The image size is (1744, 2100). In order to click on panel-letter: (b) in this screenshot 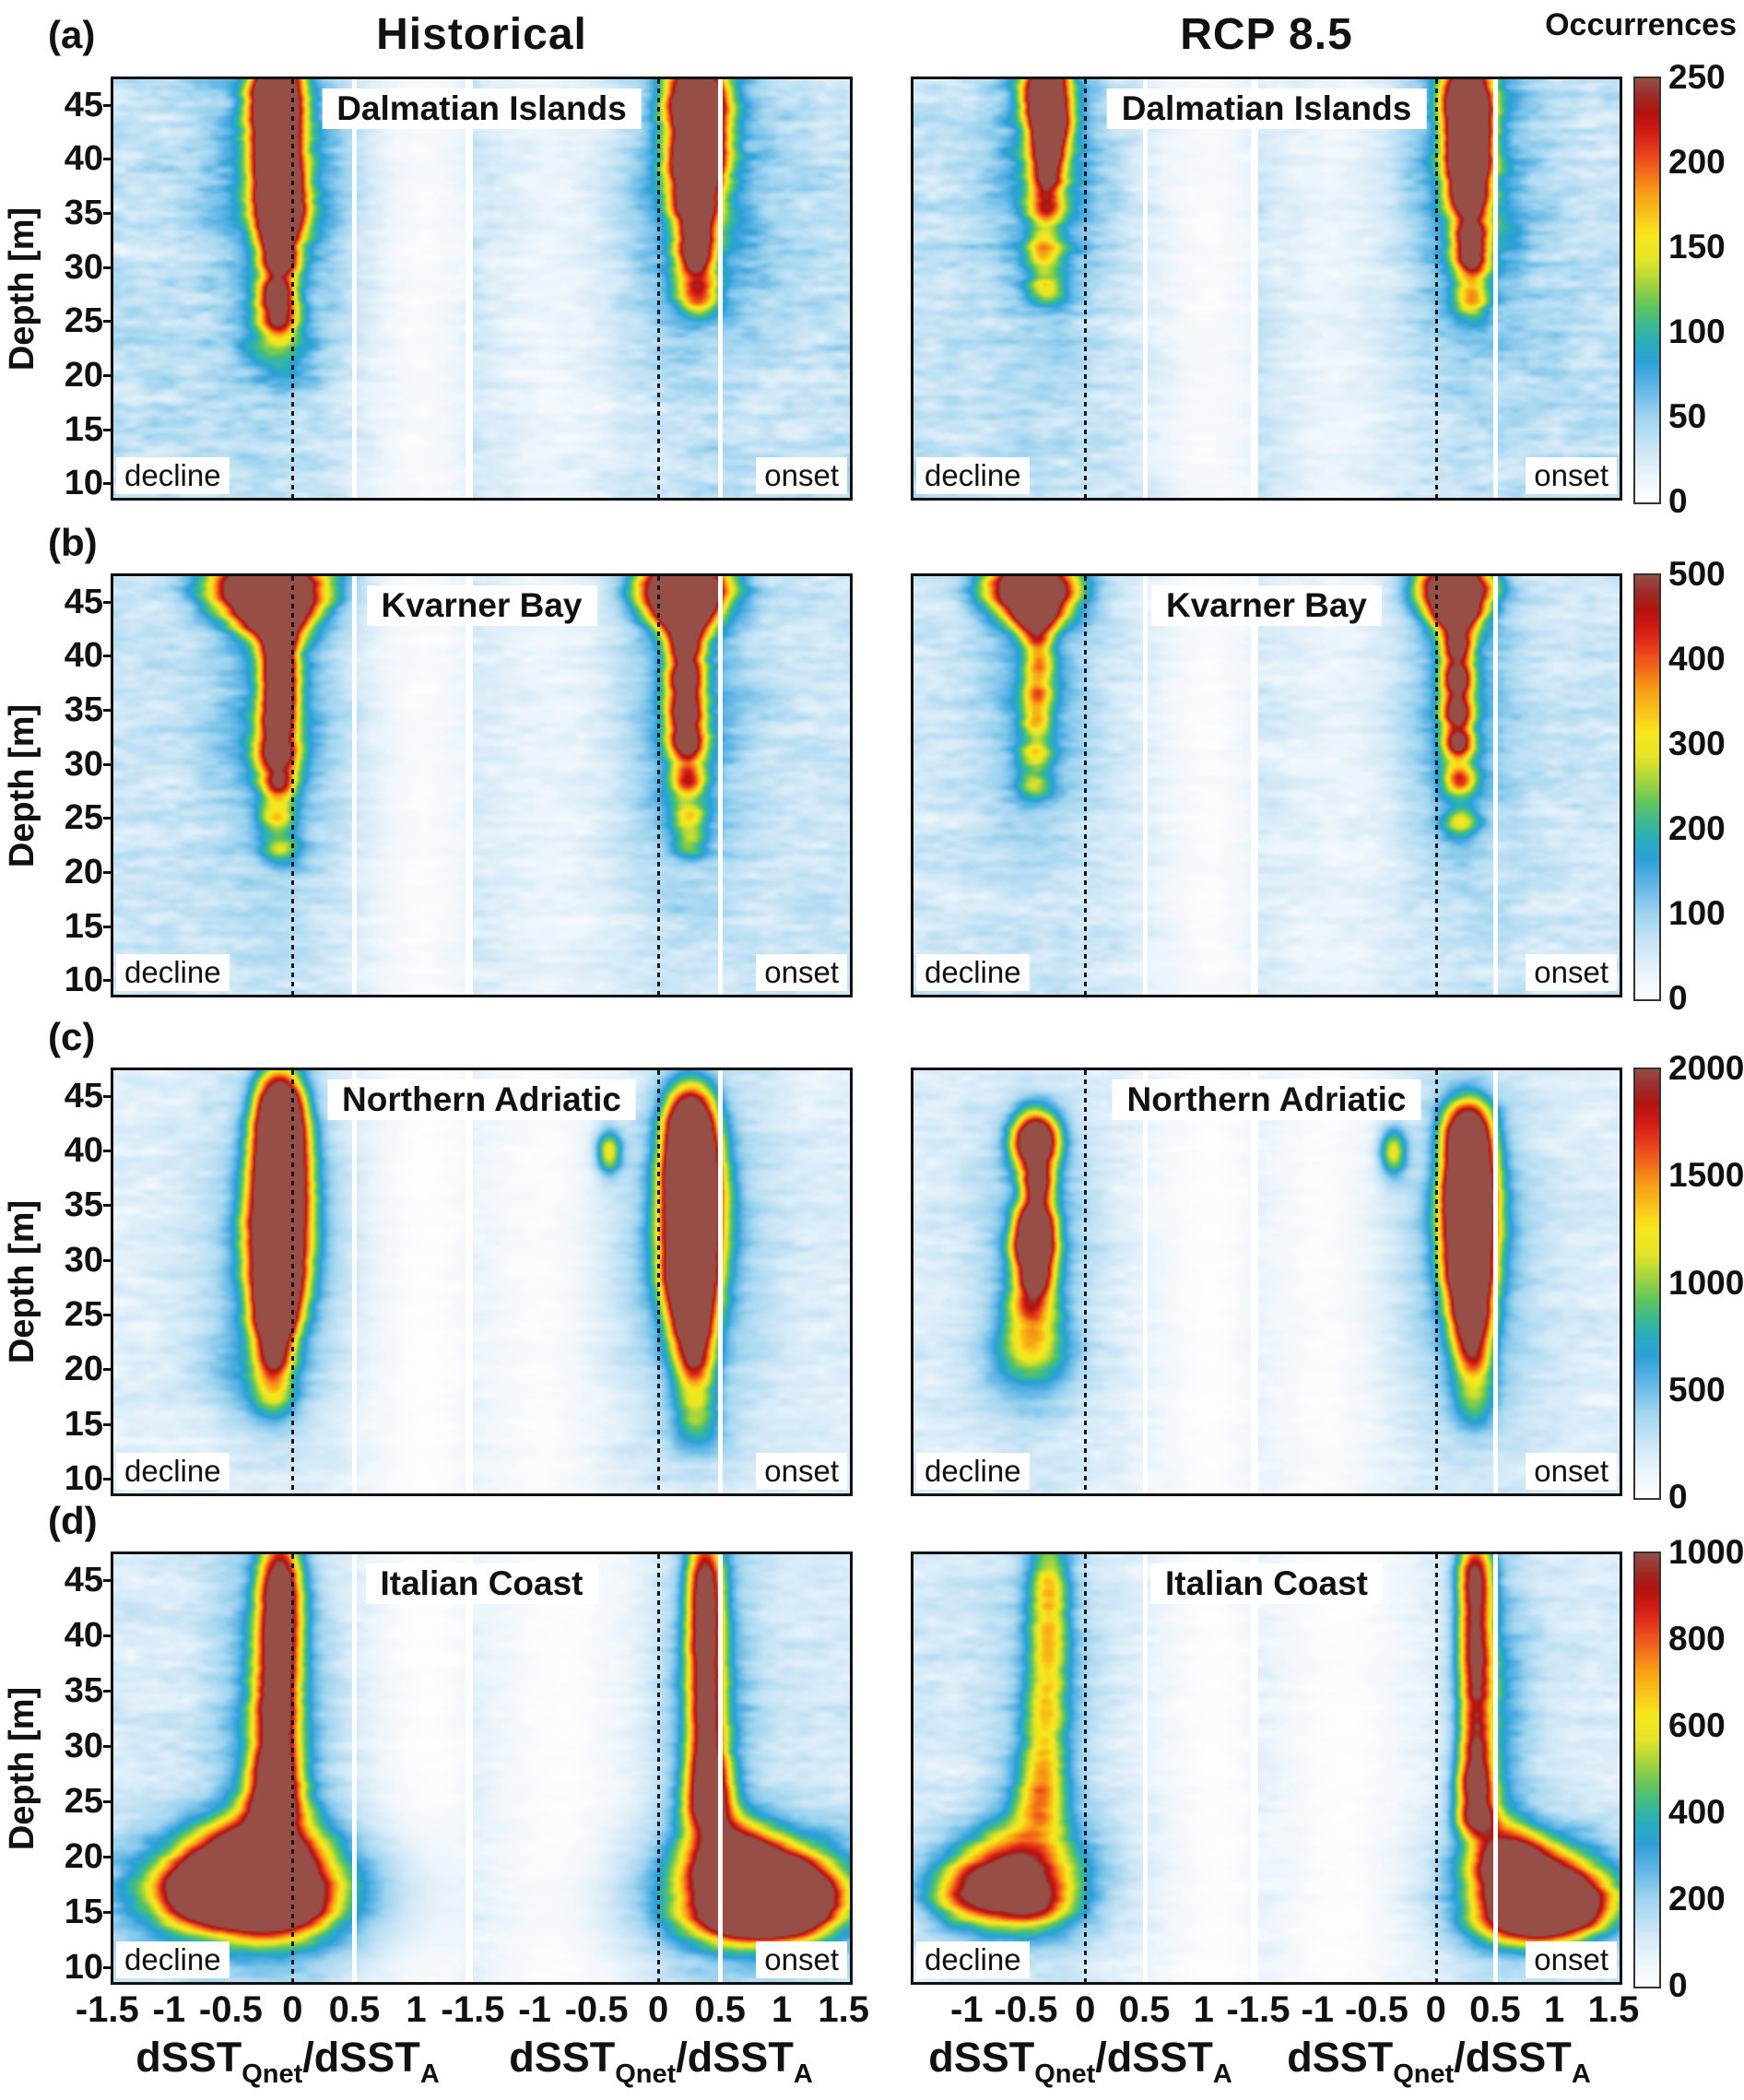, I will do `click(73, 542)`.